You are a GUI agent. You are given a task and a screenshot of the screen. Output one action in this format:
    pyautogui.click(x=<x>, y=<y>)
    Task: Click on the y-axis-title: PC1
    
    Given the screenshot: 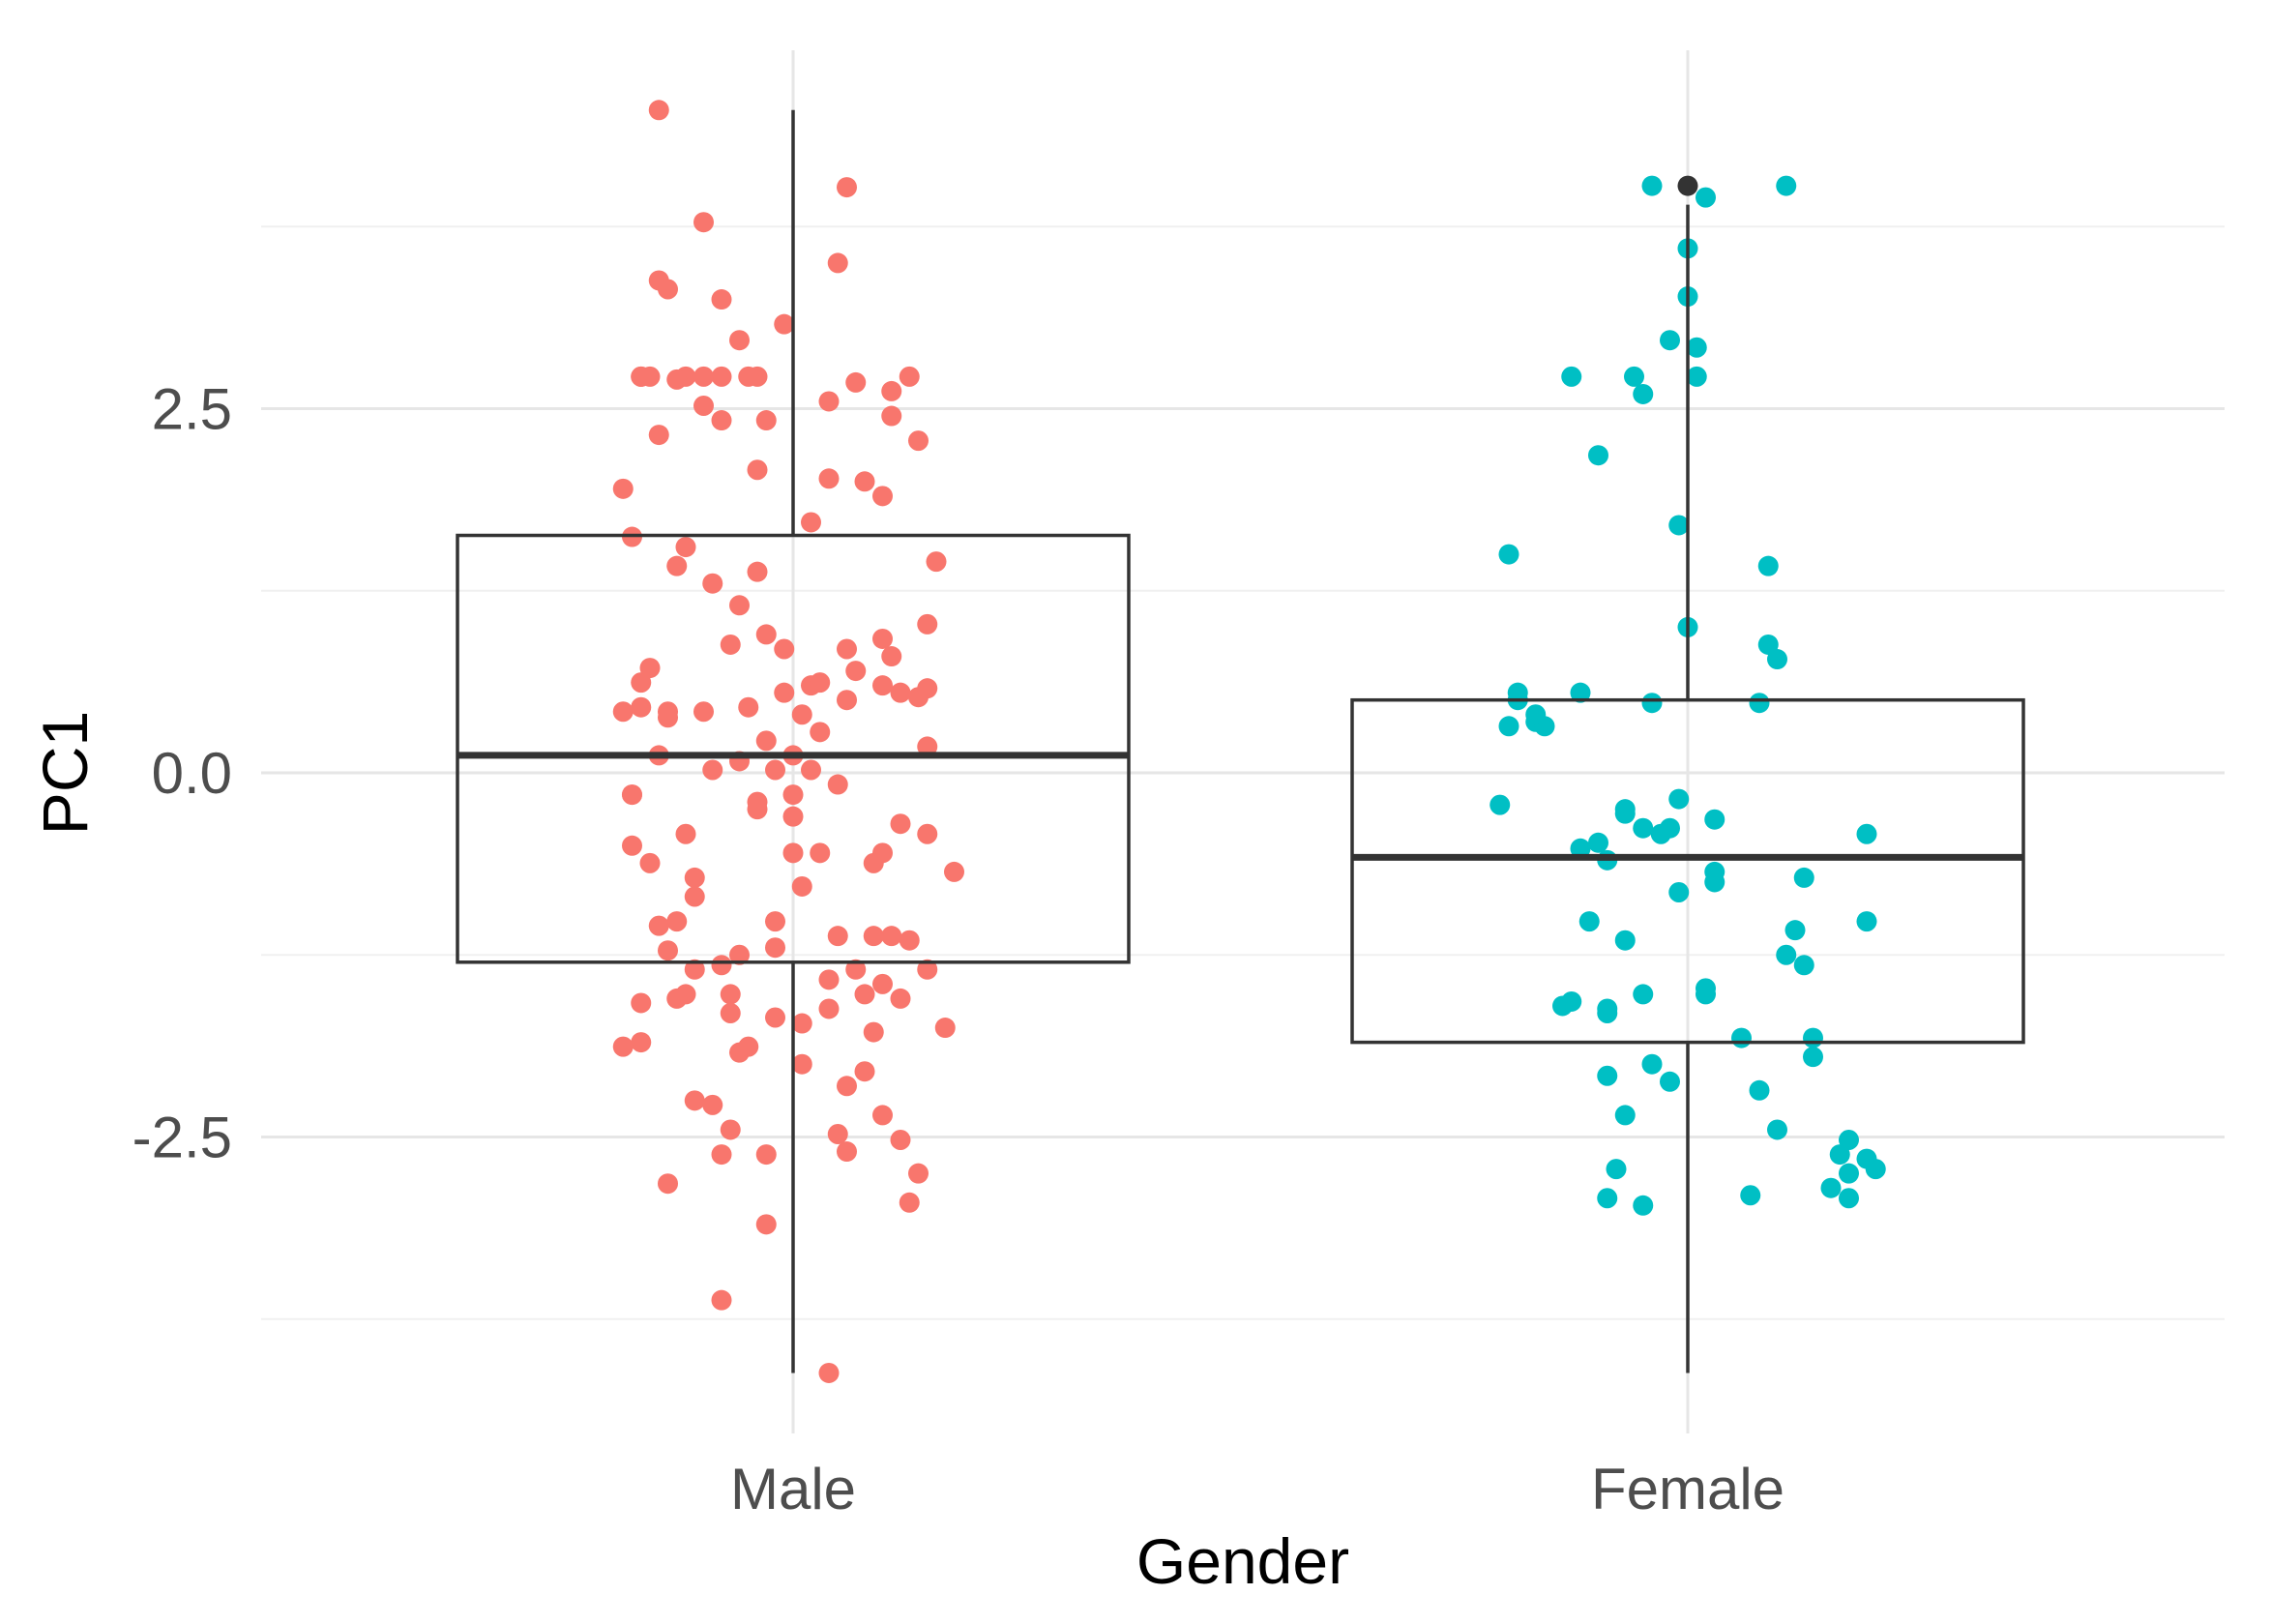 What is the action you would take?
    pyautogui.click(x=65, y=773)
    